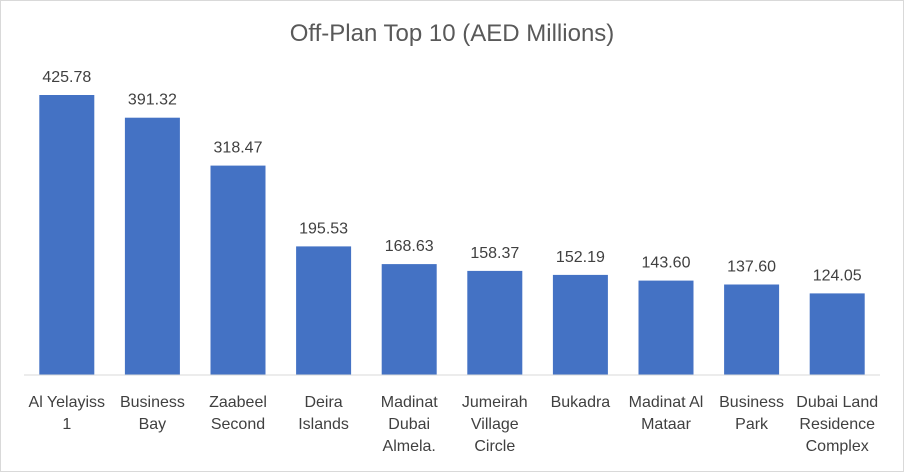  Describe the element at coordinates (666, 413) in the screenshot. I see `category-label-7: Madinat Al Mataar` at that location.